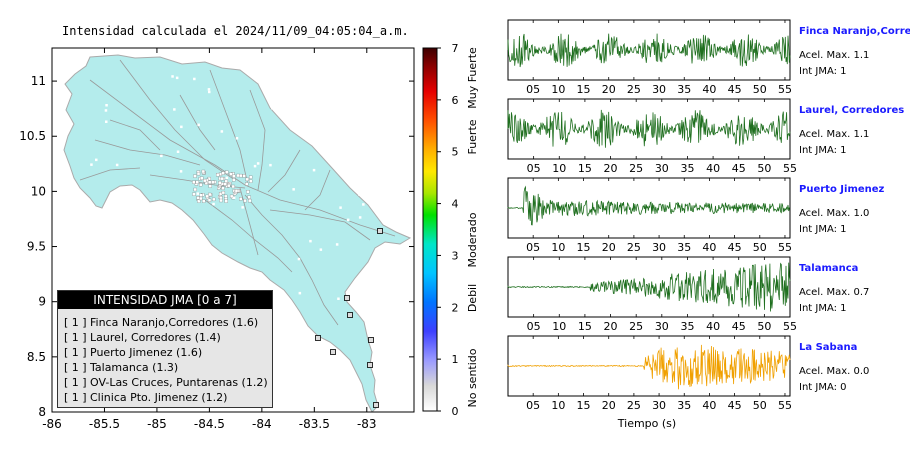 This screenshot has width=910, height=460. I want to click on legend-station: Finca Naranjo,Corredores (1.6), so click(174, 322).